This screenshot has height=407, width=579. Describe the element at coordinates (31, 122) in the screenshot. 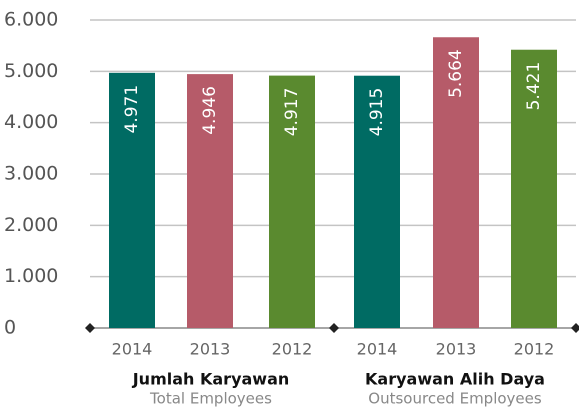

I see `y-tick-label: 4.000` at that location.